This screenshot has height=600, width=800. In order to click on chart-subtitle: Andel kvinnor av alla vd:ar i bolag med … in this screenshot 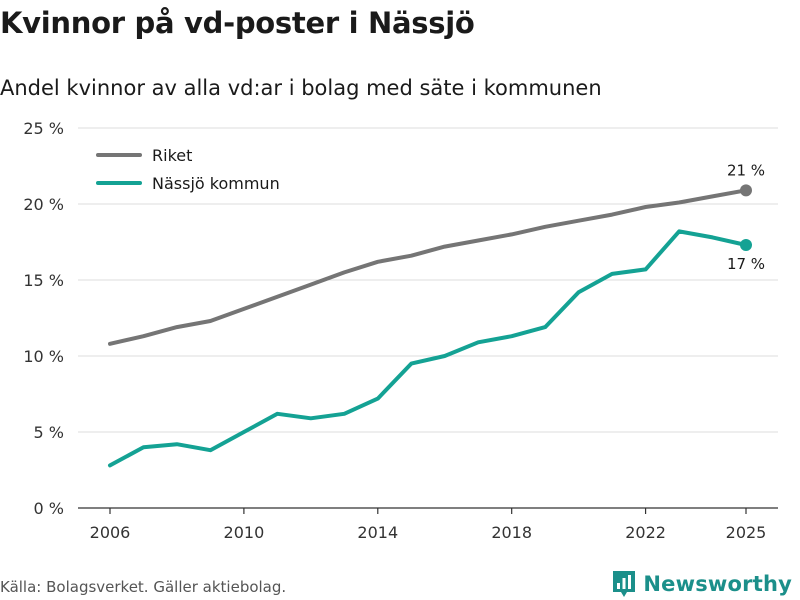, I will do `click(301, 88)`.